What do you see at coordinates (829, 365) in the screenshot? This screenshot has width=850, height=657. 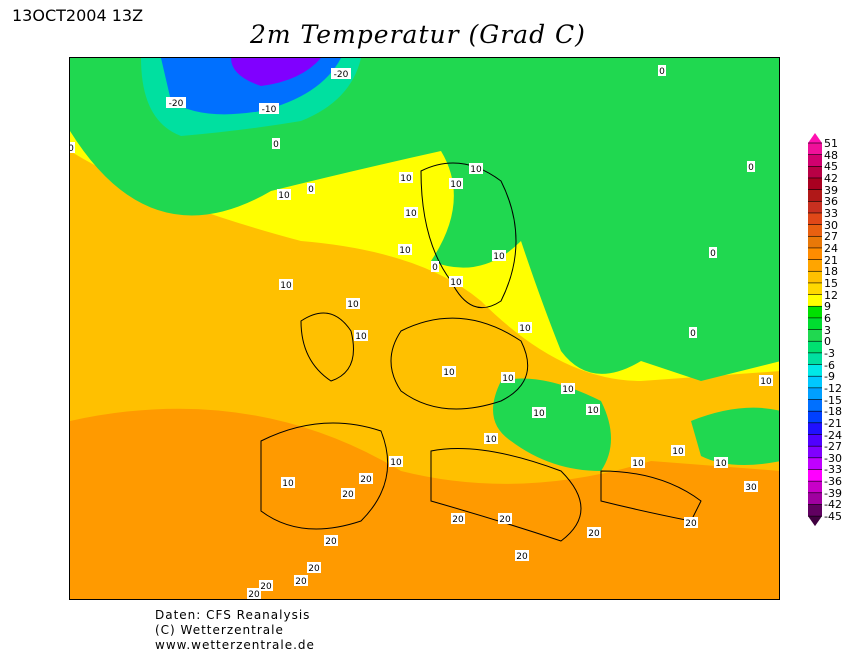 I see `legend-label: -6` at bounding box center [829, 365].